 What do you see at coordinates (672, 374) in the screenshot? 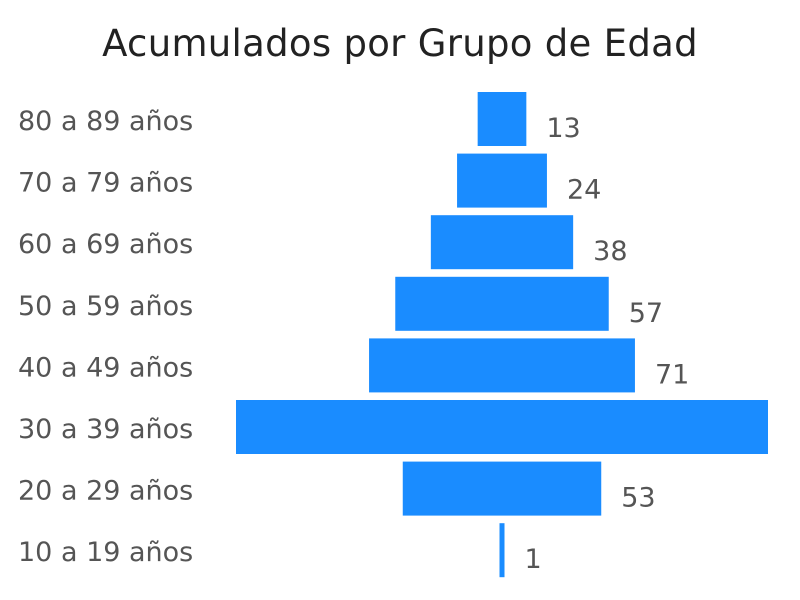
I see `value-label: 71` at bounding box center [672, 374].